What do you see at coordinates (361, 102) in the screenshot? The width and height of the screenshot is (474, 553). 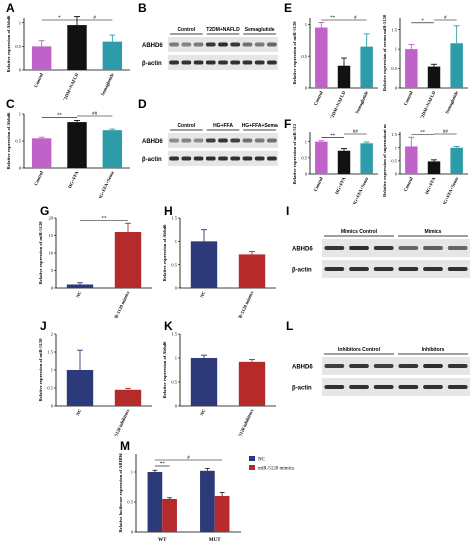 I see `x-tick-label: Semaglutide` at bounding box center [361, 102].